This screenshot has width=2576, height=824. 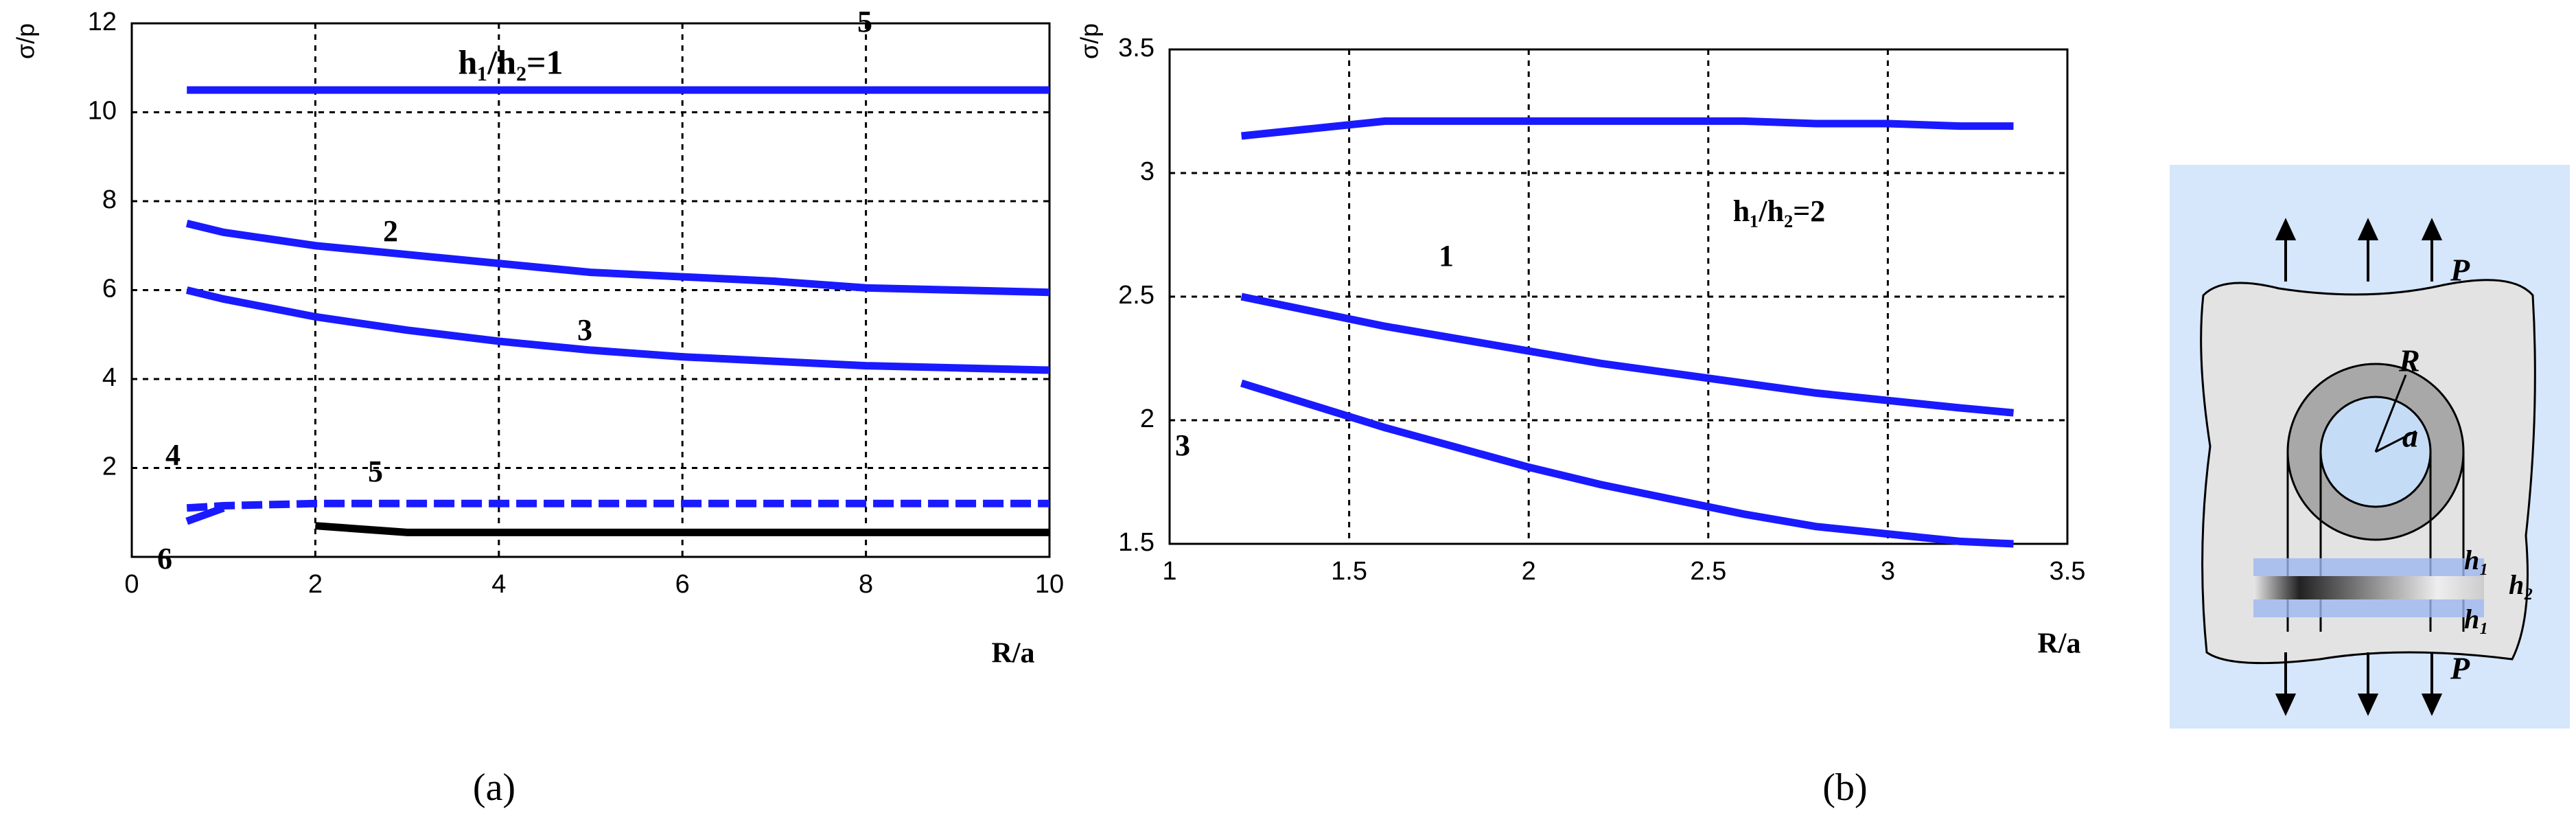 I want to click on caption: (a), so click(x=494, y=787).